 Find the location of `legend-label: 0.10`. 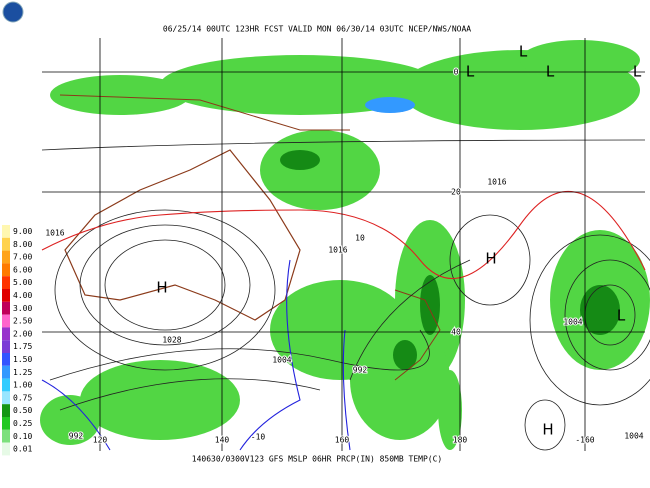

legend-label: 0.10 is located at coordinates (22, 436).